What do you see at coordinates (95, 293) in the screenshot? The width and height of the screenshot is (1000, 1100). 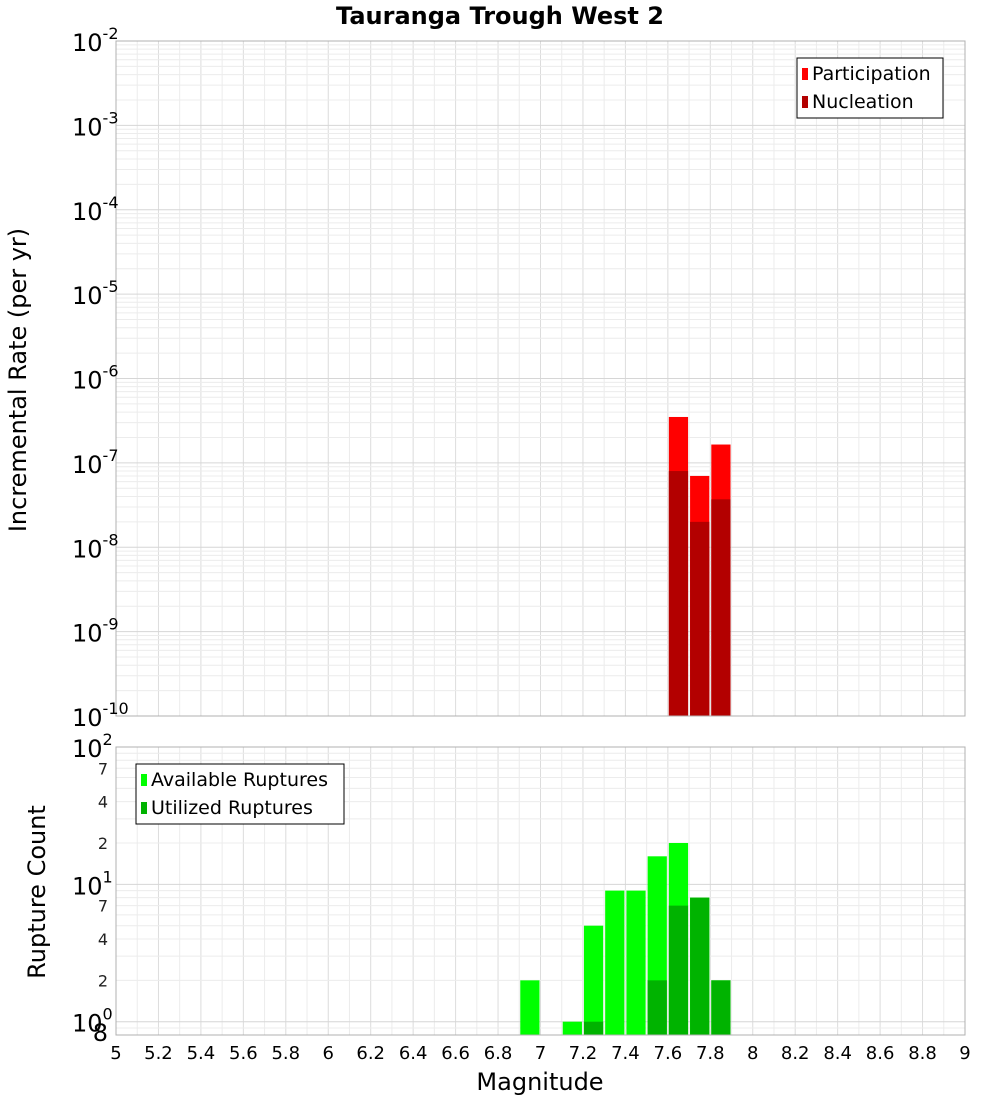 I see `y-tick-label: 10⁻⁵` at bounding box center [95, 293].